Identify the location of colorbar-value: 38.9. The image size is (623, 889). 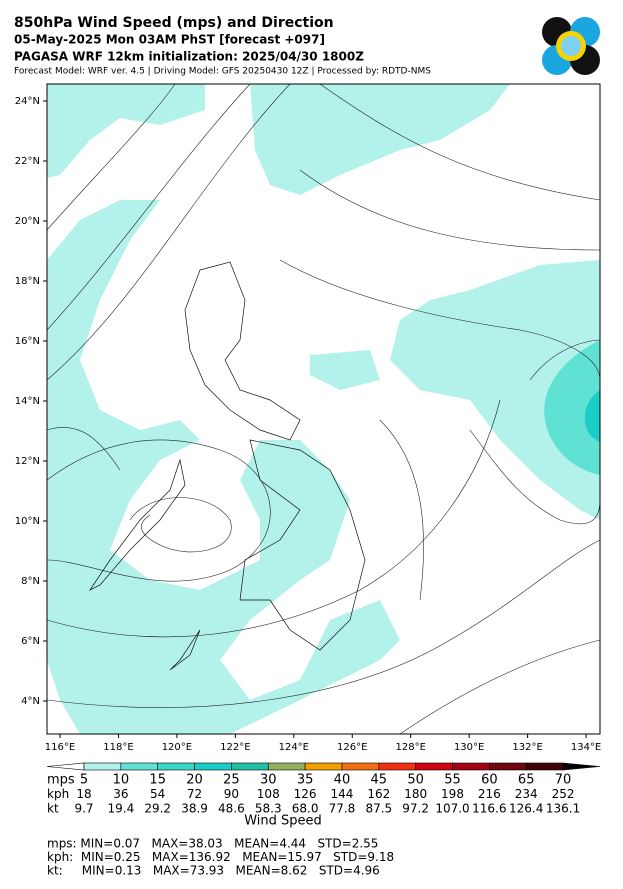
(194, 809).